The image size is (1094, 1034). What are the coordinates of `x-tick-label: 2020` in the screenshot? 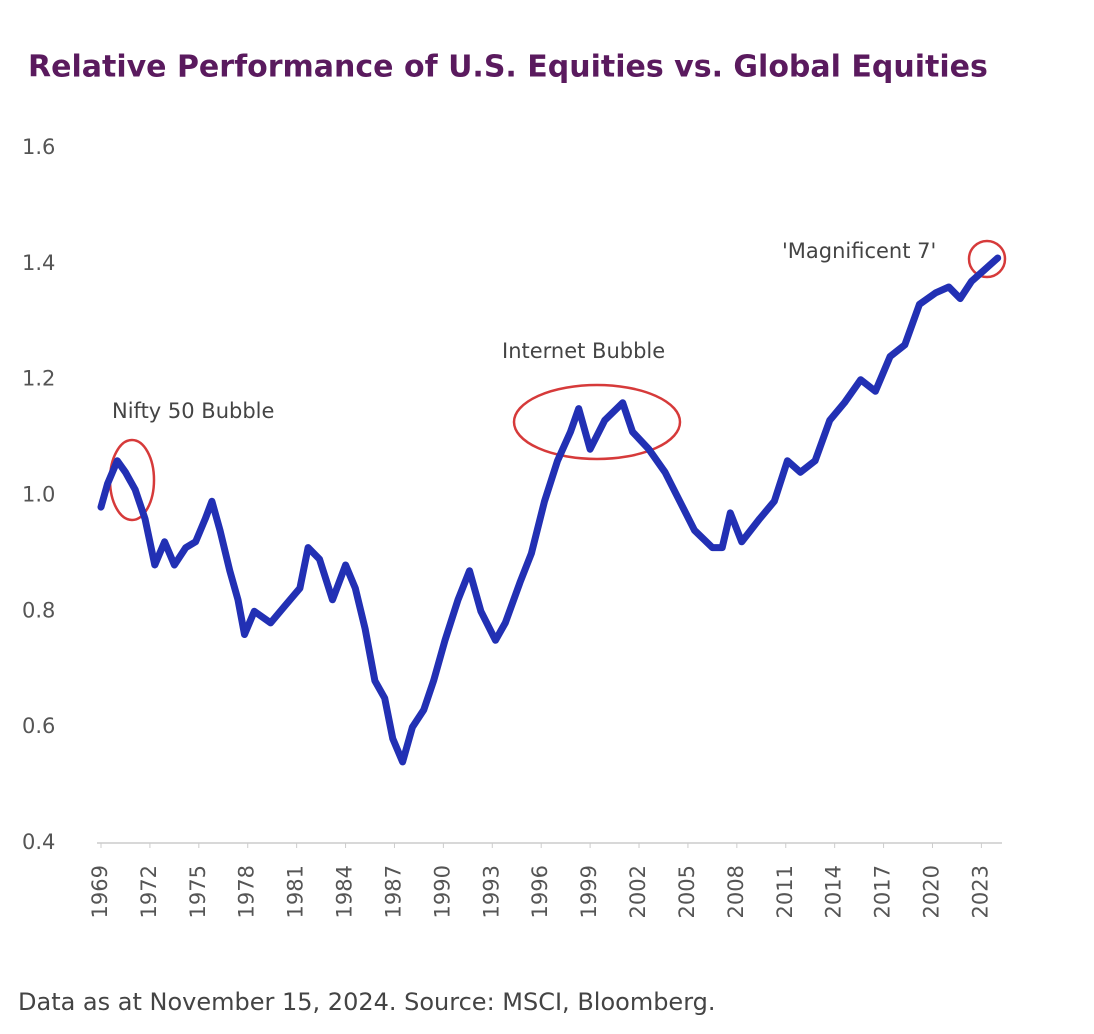 It's located at (931, 891).